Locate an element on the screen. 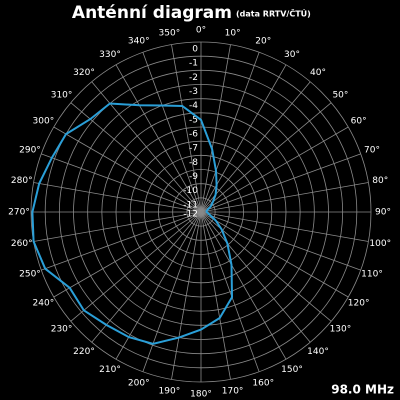 Image resolution: width=400 pixels, height=400 pixels. chart-title: Anténní diagram is located at coordinates (152, 13).